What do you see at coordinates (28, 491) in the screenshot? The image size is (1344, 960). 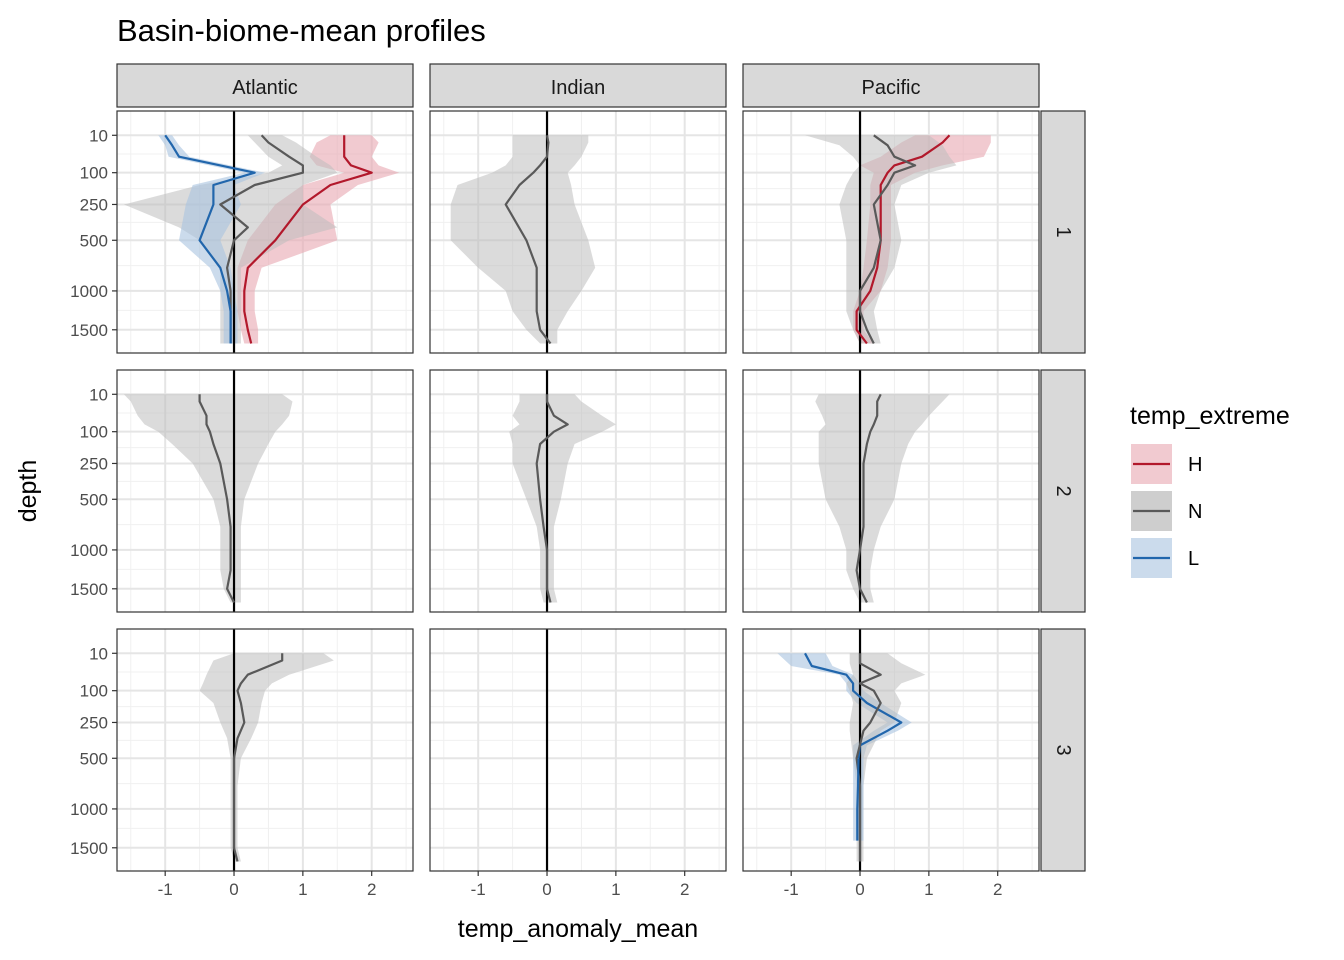 I see `y-axis-label: depth` at bounding box center [28, 491].